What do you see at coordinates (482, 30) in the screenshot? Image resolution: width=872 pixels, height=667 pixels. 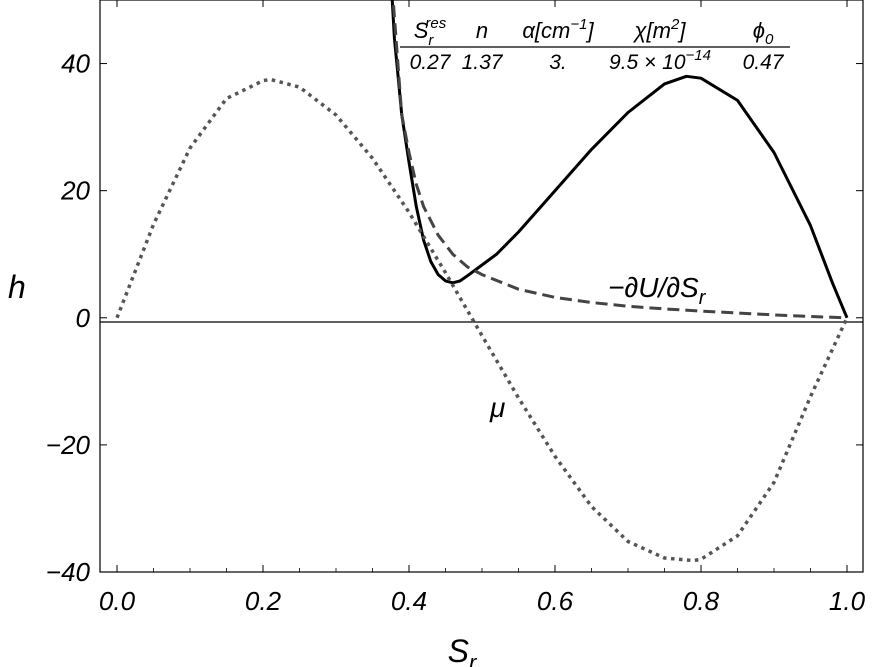 I see `table-header: n` at bounding box center [482, 30].